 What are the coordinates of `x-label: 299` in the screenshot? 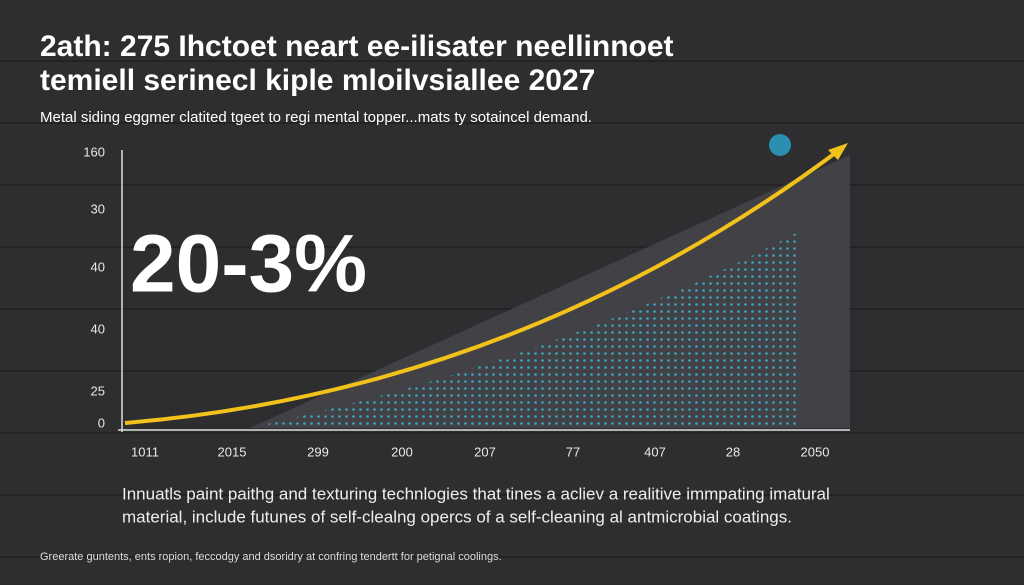 It's located at (318, 451).